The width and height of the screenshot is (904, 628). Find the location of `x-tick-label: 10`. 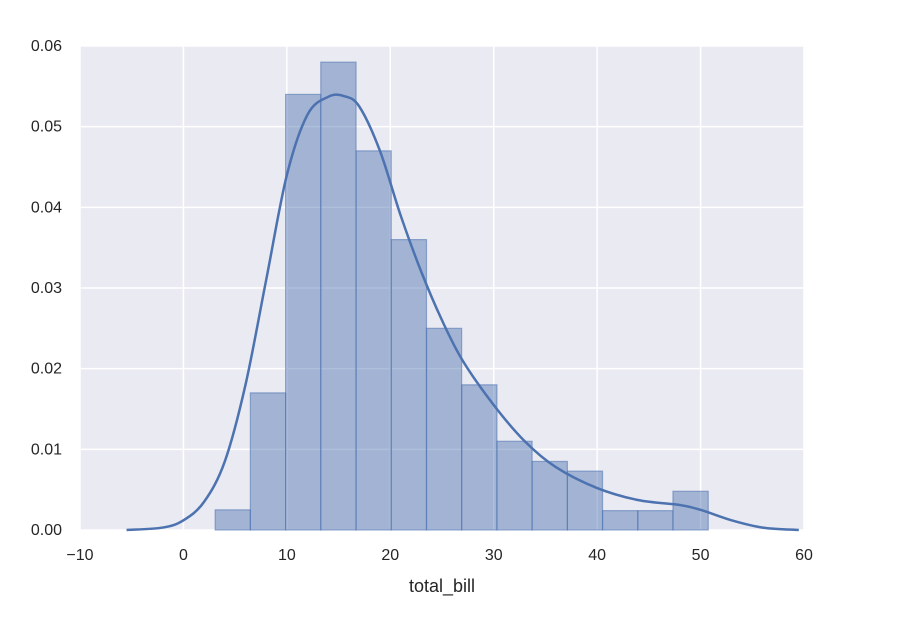

x-tick-label: 10 is located at coordinates (287, 555).